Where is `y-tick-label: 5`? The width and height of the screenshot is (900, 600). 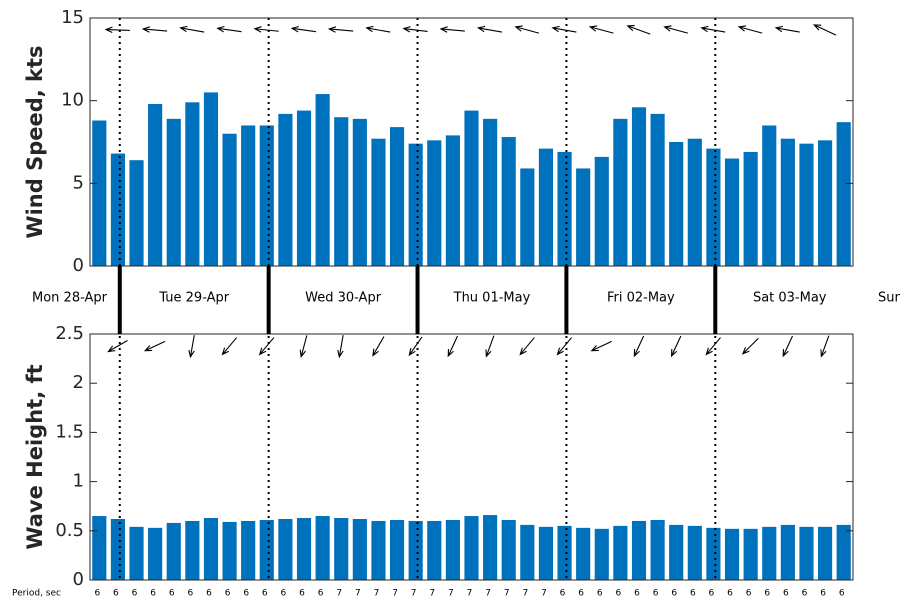 y-tick-label: 5 is located at coordinates (78, 182).